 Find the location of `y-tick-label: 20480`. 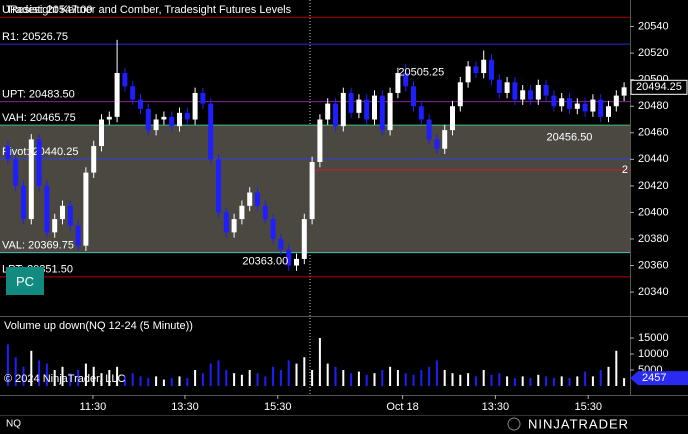

y-tick-label: 20480 is located at coordinates (653, 106).